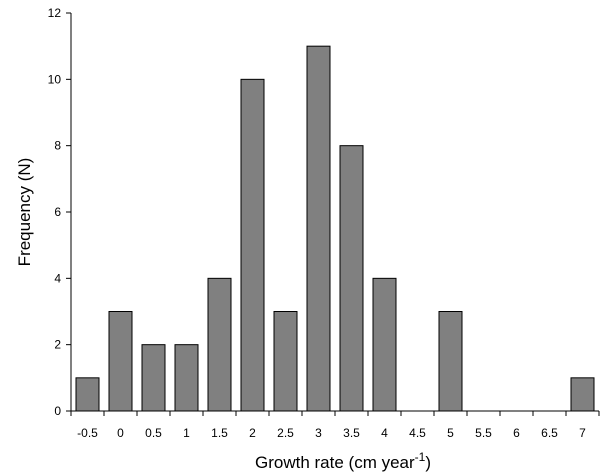  I want to click on x-tick-label: 4.5, so click(417, 433).